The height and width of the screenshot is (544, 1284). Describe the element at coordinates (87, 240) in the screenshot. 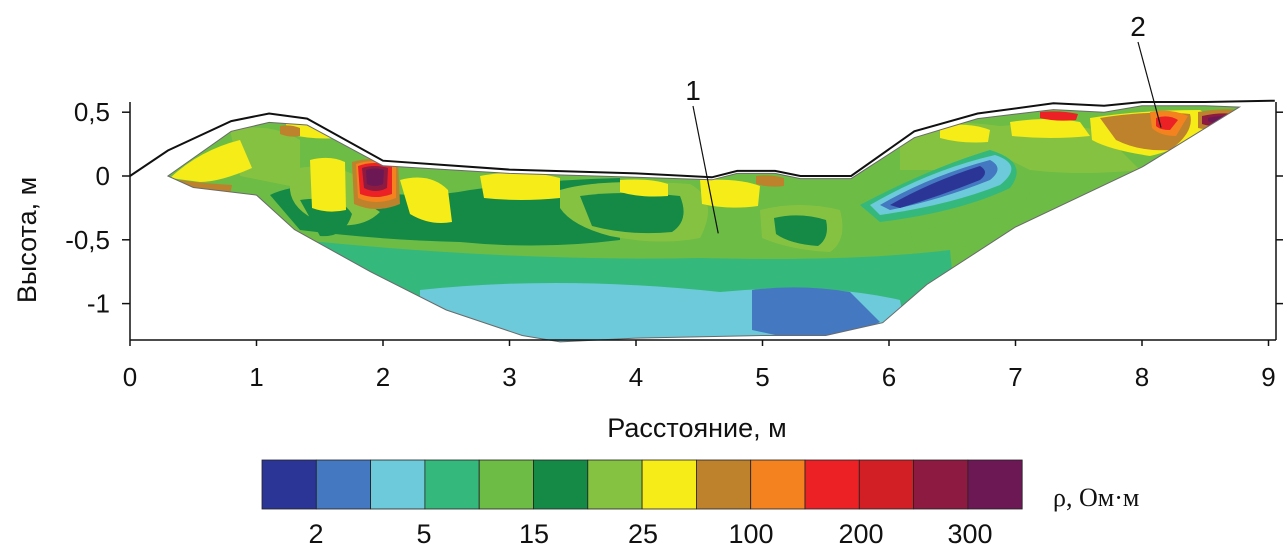

I see `y-tick-label: -0,5` at that location.